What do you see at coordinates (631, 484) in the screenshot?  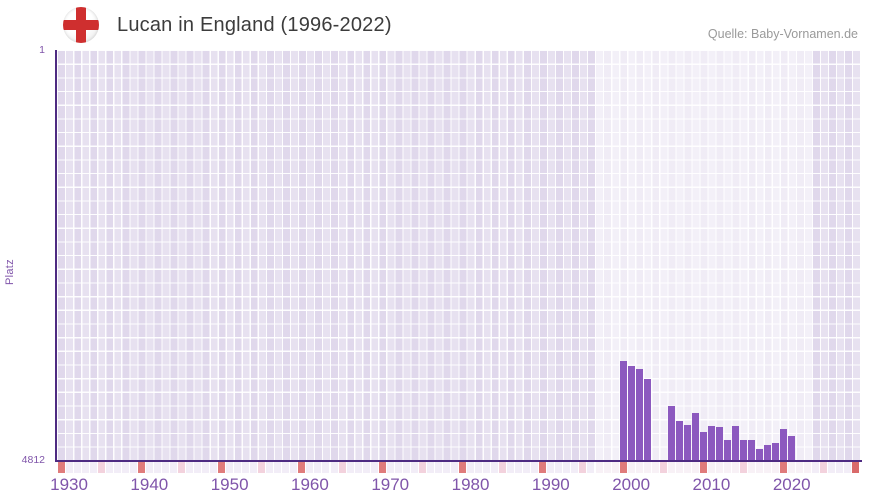 I see `x-tick-label: 2000` at bounding box center [631, 484].